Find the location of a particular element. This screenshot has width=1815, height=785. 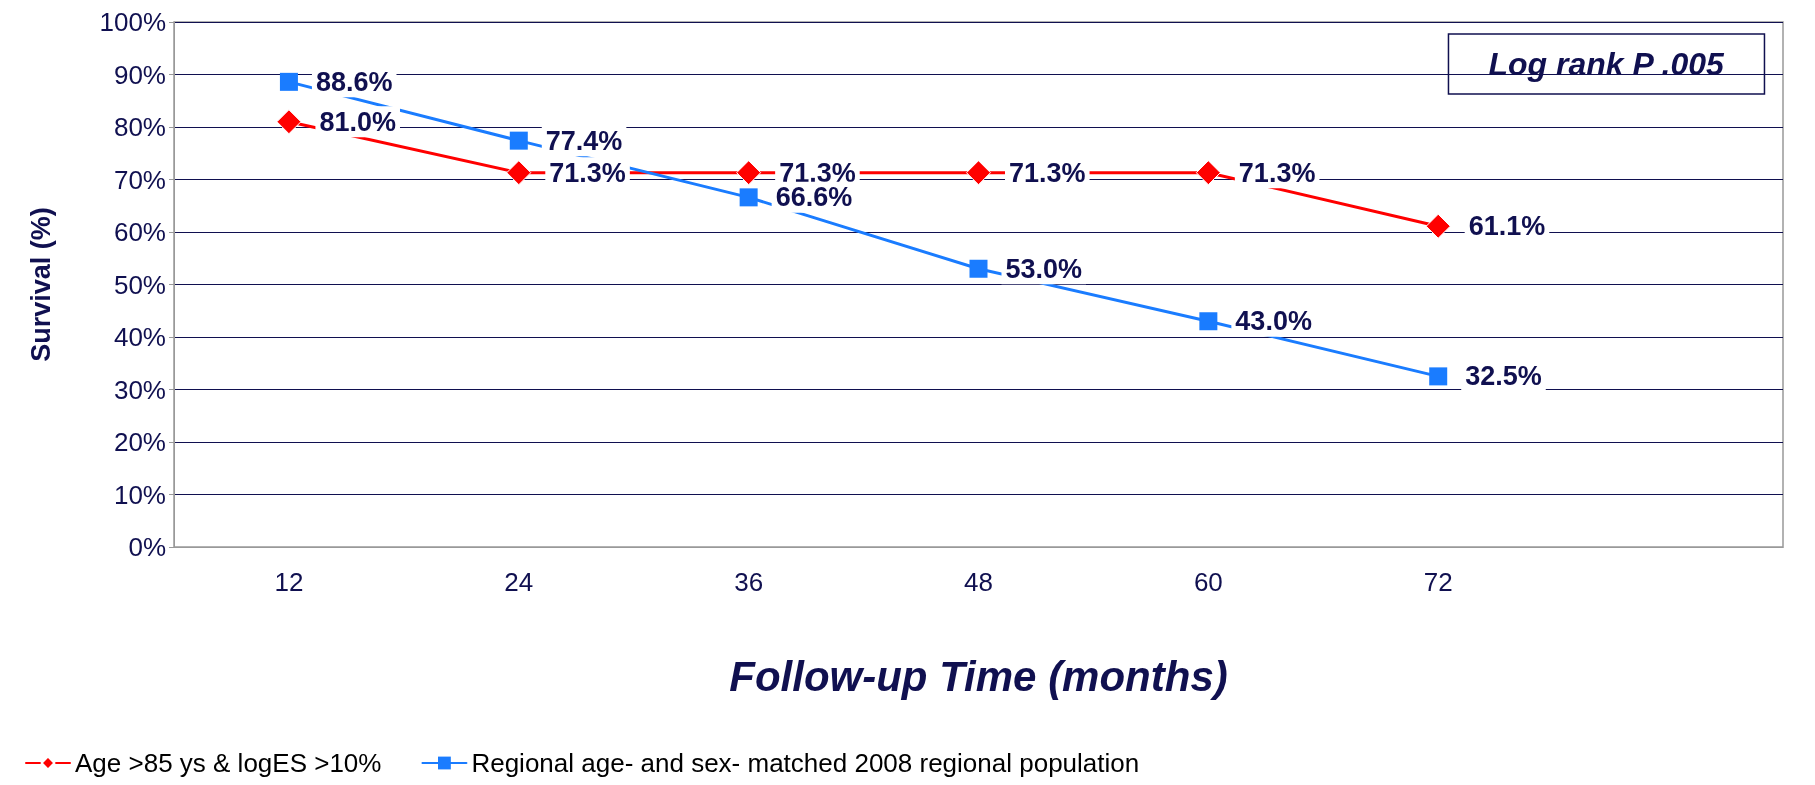

y-tick-label: 100% is located at coordinates (132, 22).